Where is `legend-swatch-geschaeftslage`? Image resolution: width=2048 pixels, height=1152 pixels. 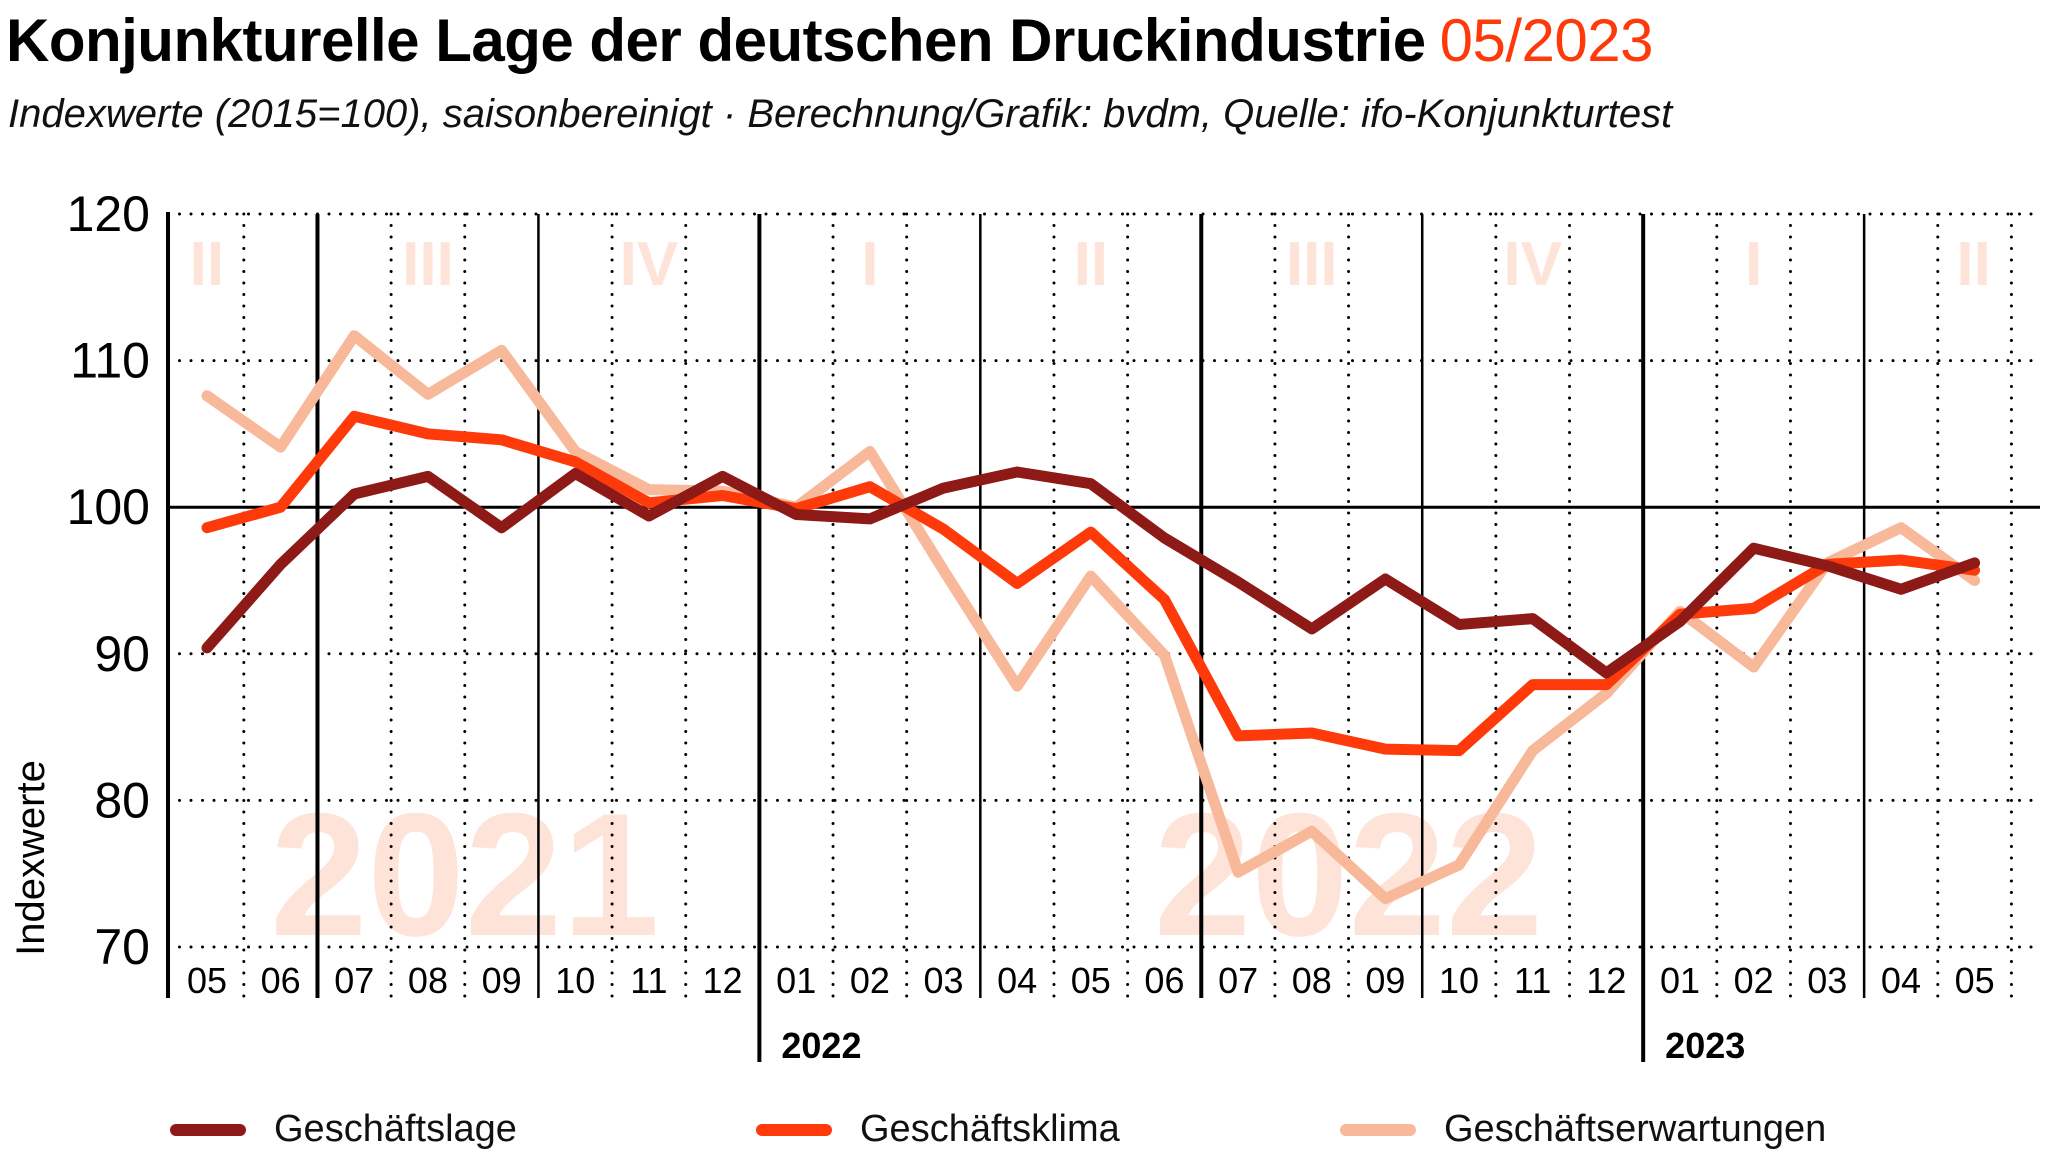
legend-swatch-geschaeftslage is located at coordinates (208, 1129).